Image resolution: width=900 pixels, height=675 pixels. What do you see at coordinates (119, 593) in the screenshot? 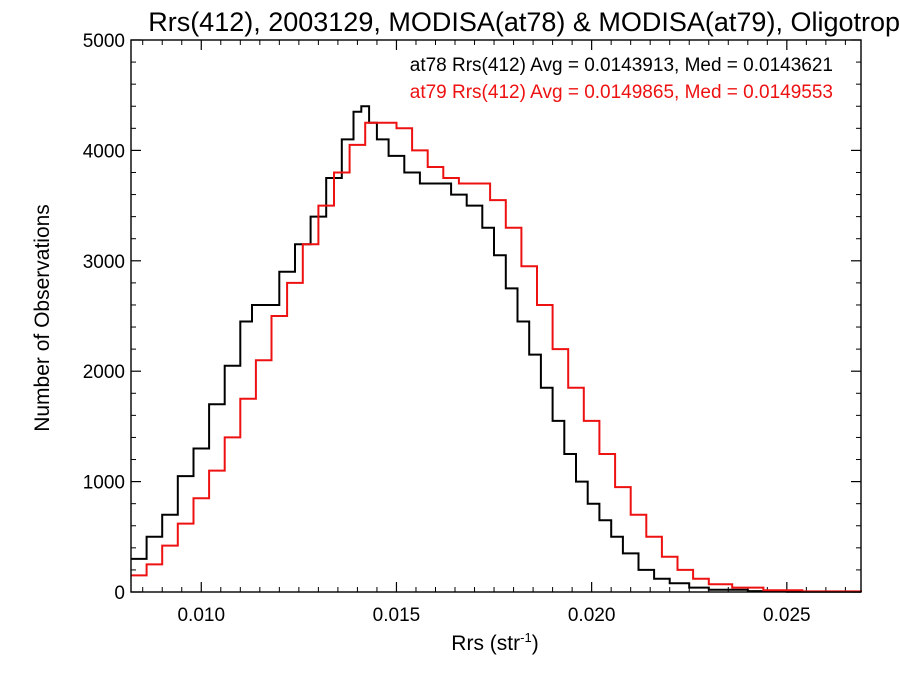
I see `y-tick-label: 0` at bounding box center [119, 593].